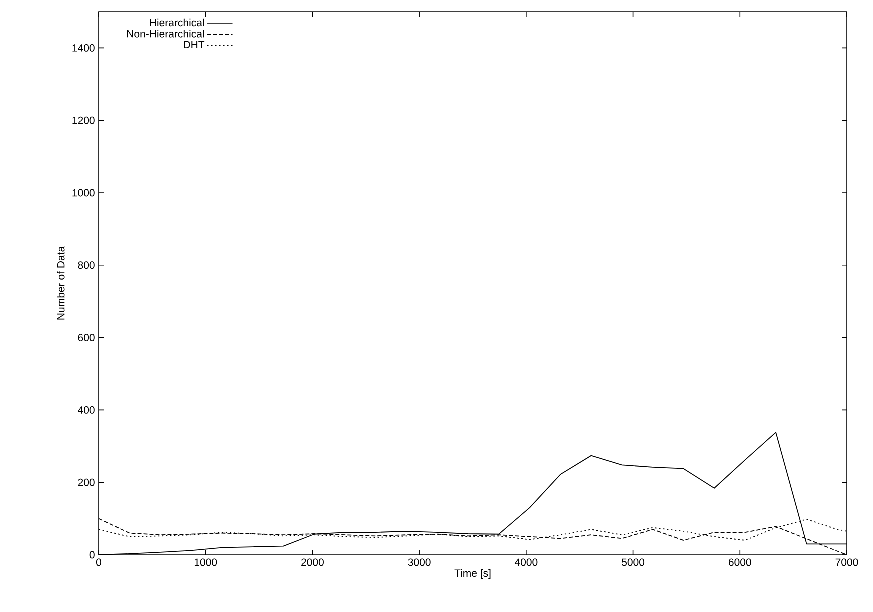 This screenshot has height=612, width=873. I want to click on x-tick-label: 4000, so click(526, 562).